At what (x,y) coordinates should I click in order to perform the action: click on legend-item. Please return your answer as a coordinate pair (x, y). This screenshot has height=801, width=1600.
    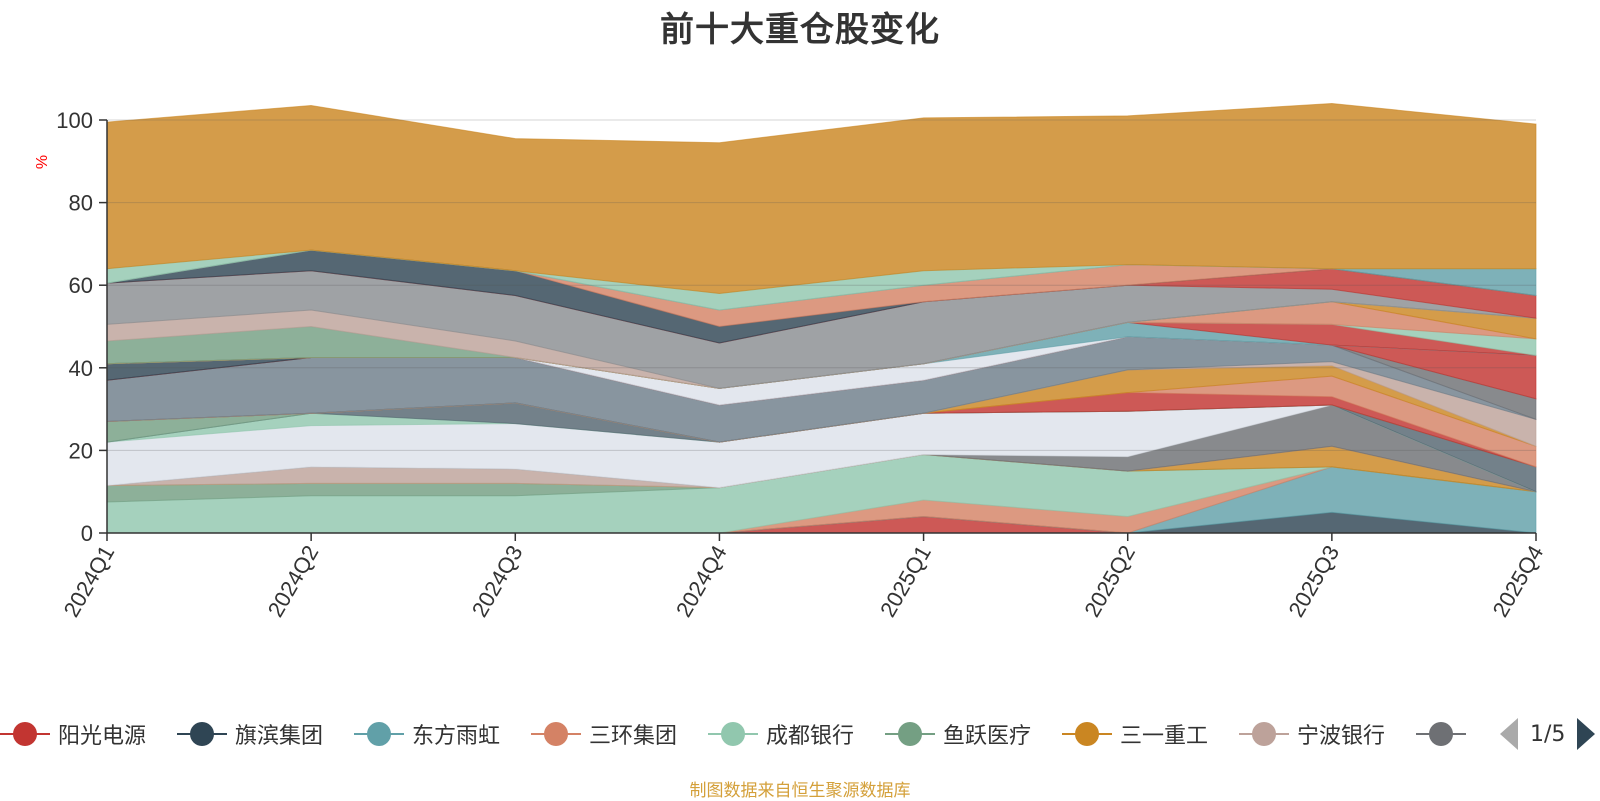
    Looking at the image, I should click on (1445, 734).